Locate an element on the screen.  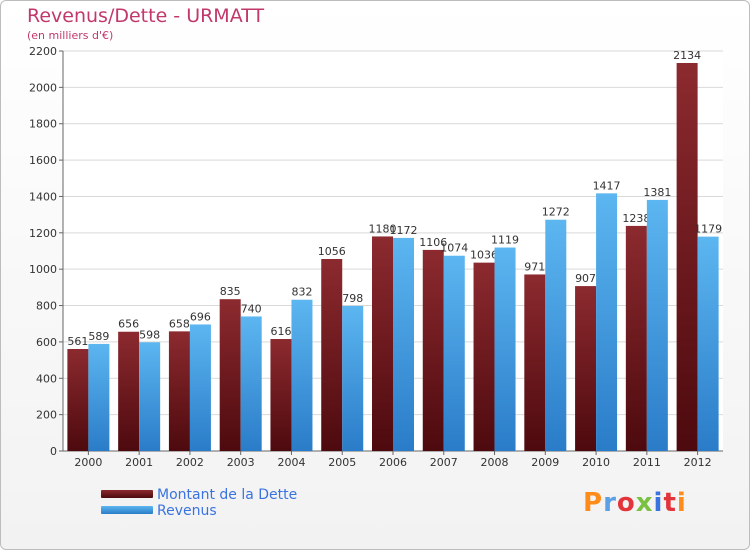
legend-label-dette: Montant de la Dette is located at coordinates (227, 495).